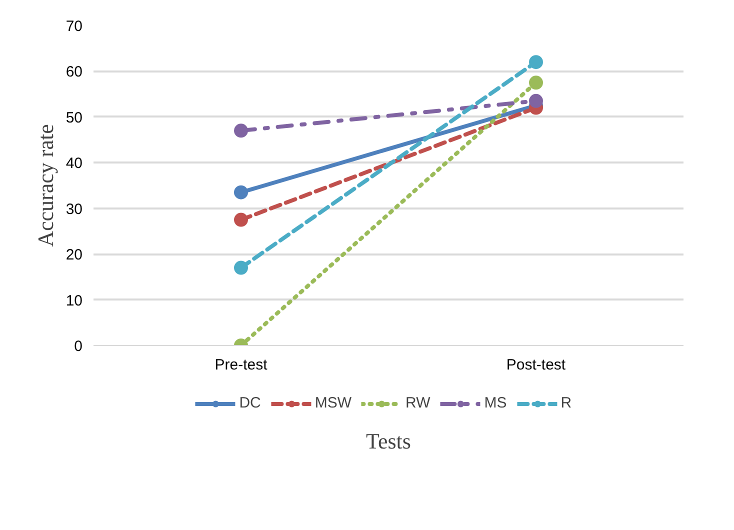  What do you see at coordinates (566, 403) in the screenshot?
I see `legend-label: R` at bounding box center [566, 403].